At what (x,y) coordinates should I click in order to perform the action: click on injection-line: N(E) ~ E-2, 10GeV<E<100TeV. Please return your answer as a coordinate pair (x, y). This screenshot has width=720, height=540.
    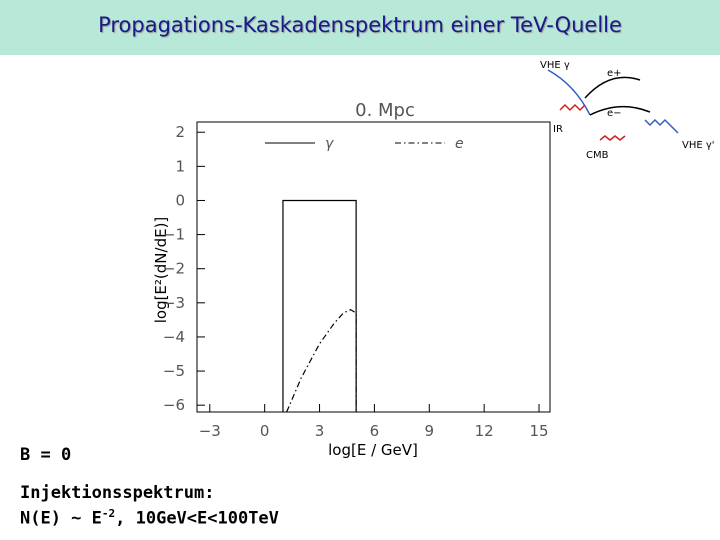
    Looking at the image, I should click on (149, 518).